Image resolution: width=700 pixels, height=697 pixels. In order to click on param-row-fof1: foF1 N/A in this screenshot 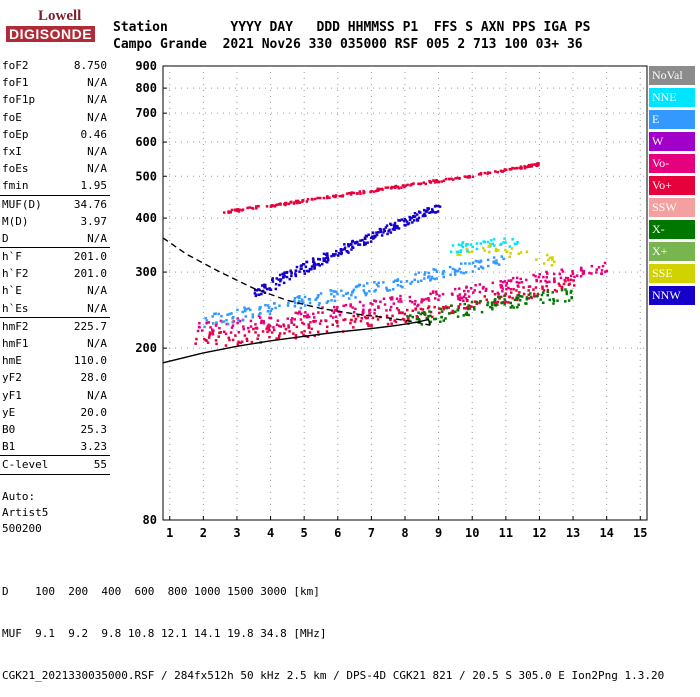, I will do `click(55, 82)`.